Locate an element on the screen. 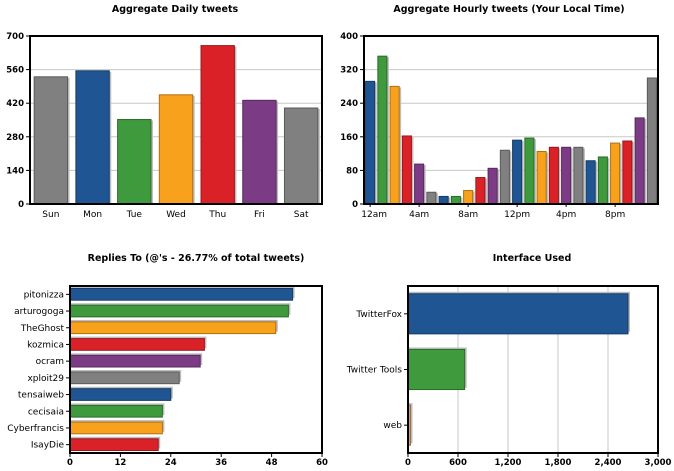  x-tick-label: 8am is located at coordinates (468, 215).